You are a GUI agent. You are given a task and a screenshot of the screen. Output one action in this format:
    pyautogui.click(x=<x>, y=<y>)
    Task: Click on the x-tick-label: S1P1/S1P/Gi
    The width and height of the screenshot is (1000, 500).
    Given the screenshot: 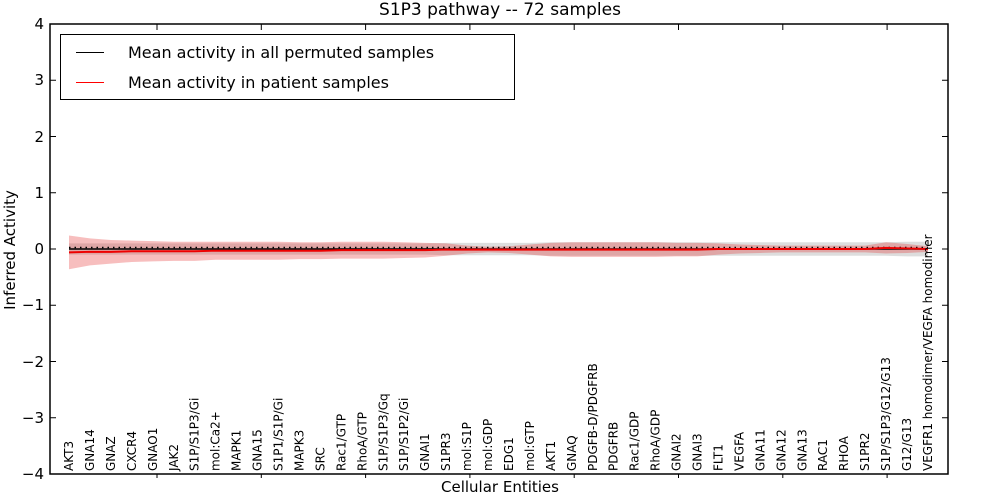 What is the action you would take?
    pyautogui.click(x=279, y=434)
    